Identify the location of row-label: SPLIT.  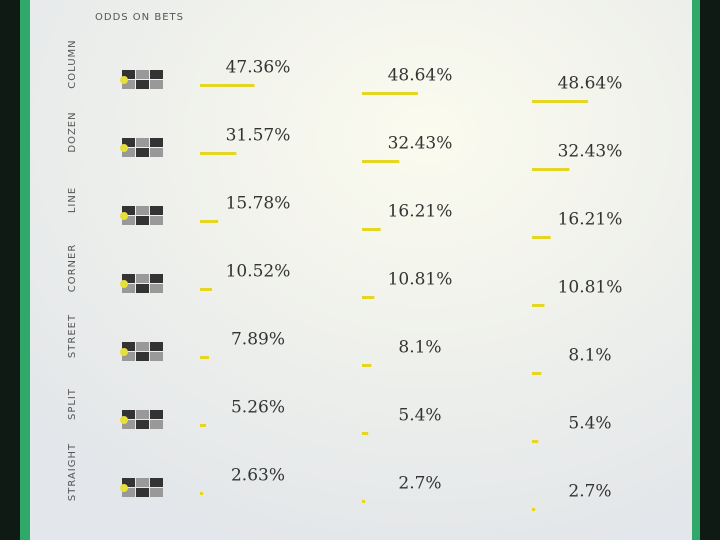
(72, 404).